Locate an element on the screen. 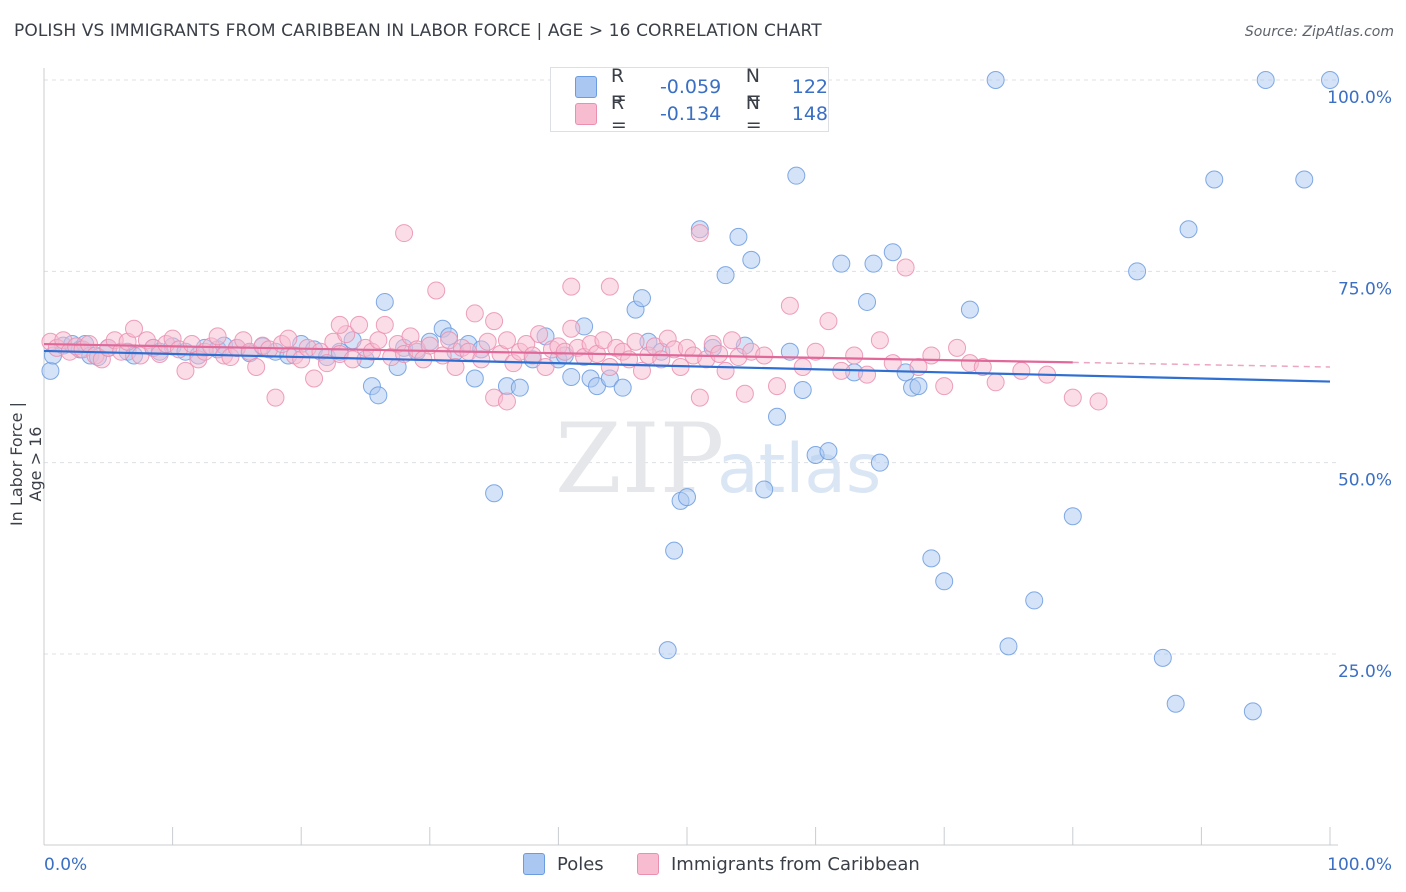 The height and width of the screenshot is (892, 1406). bottom-legend-swatch-caribbean is located at coordinates (648, 864).